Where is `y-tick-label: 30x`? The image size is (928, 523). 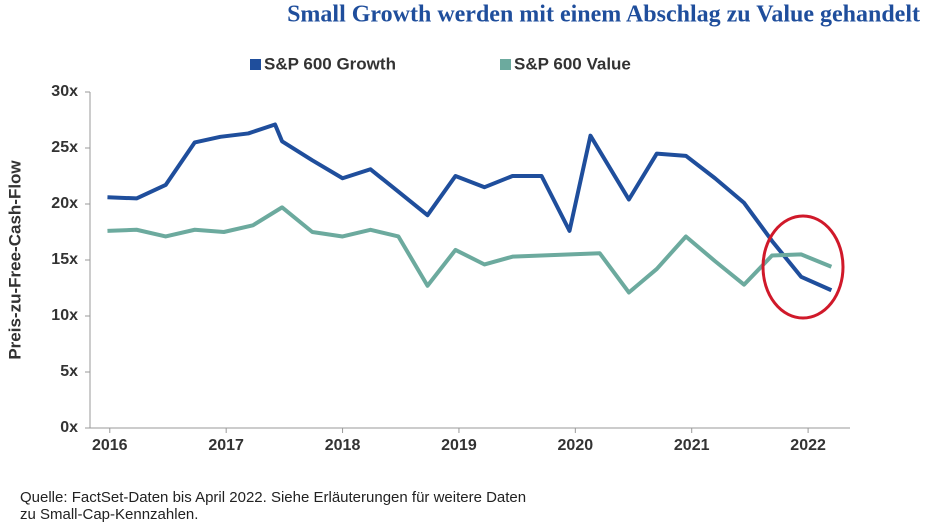
y-tick-label: 30x is located at coordinates (64, 91).